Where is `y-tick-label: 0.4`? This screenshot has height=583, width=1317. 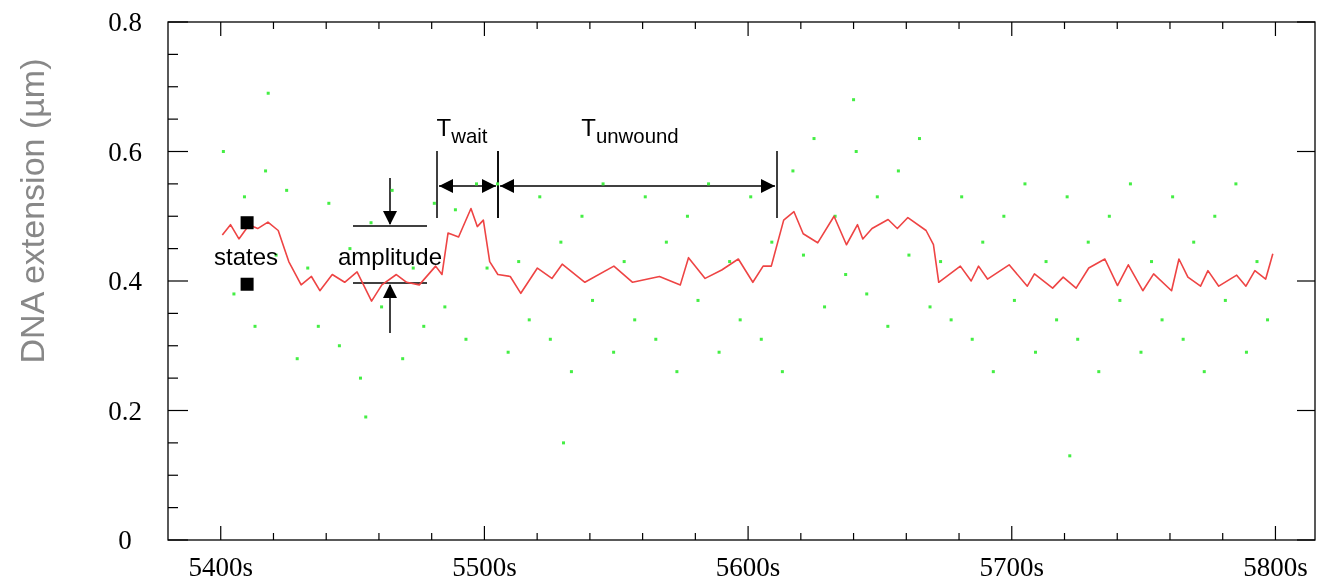 y-tick-label: 0.4 is located at coordinates (125, 281).